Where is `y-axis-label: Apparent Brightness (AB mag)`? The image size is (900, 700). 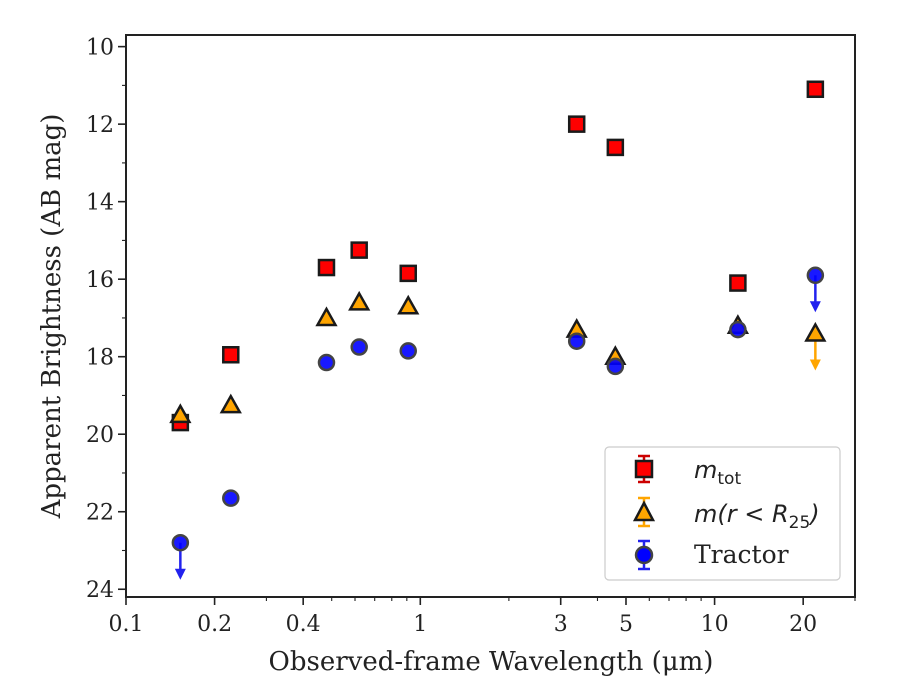 y-axis-label: Apparent Brightness (AB mag) is located at coordinates (52, 317).